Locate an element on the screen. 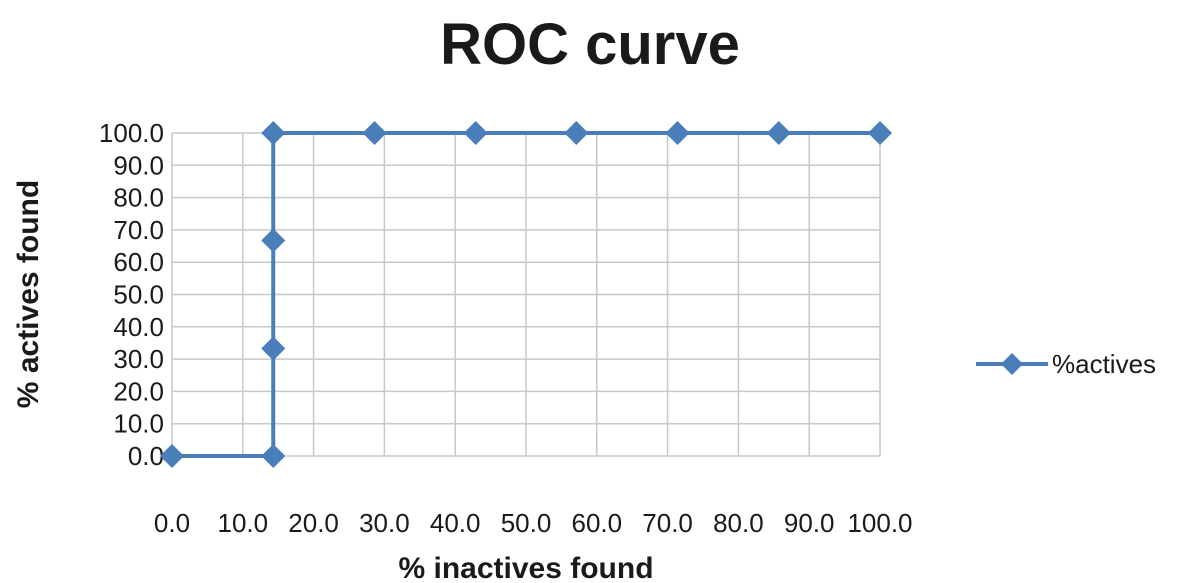 The height and width of the screenshot is (583, 1182). x-tick-label: 40.0 is located at coordinates (455, 523).